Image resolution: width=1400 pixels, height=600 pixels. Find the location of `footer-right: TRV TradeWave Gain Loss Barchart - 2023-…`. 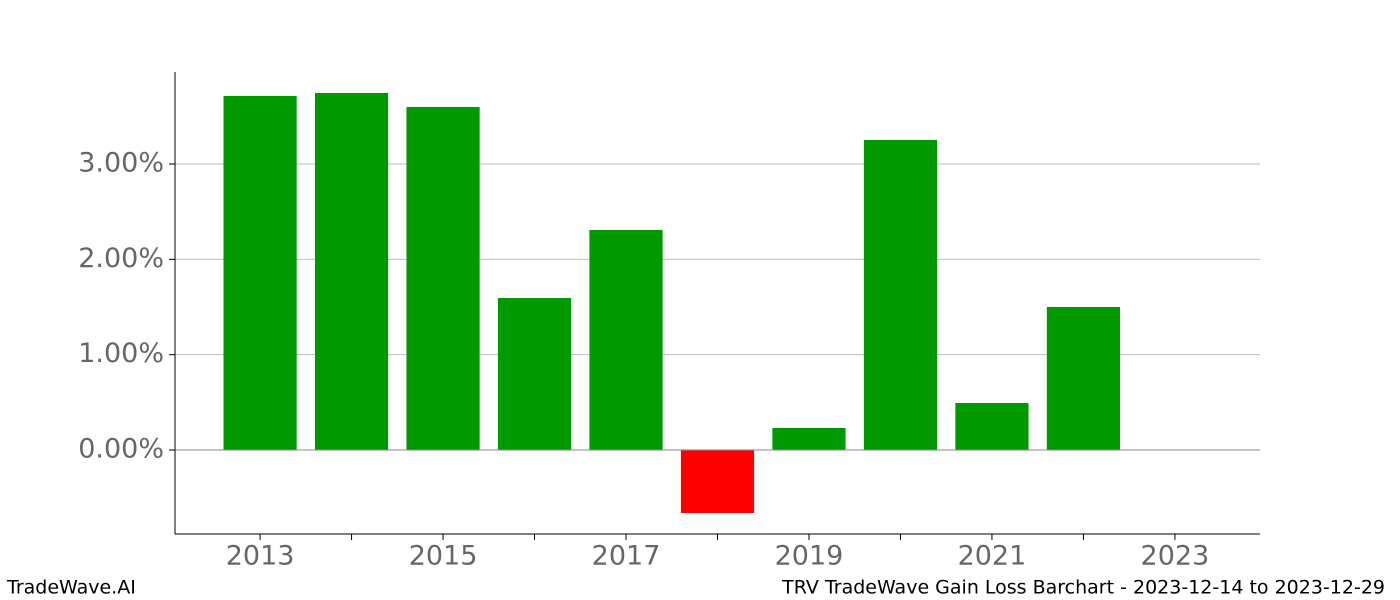

footer-right: TRV TradeWave Gain Loss Barchart - 2023-… is located at coordinates (1083, 588).